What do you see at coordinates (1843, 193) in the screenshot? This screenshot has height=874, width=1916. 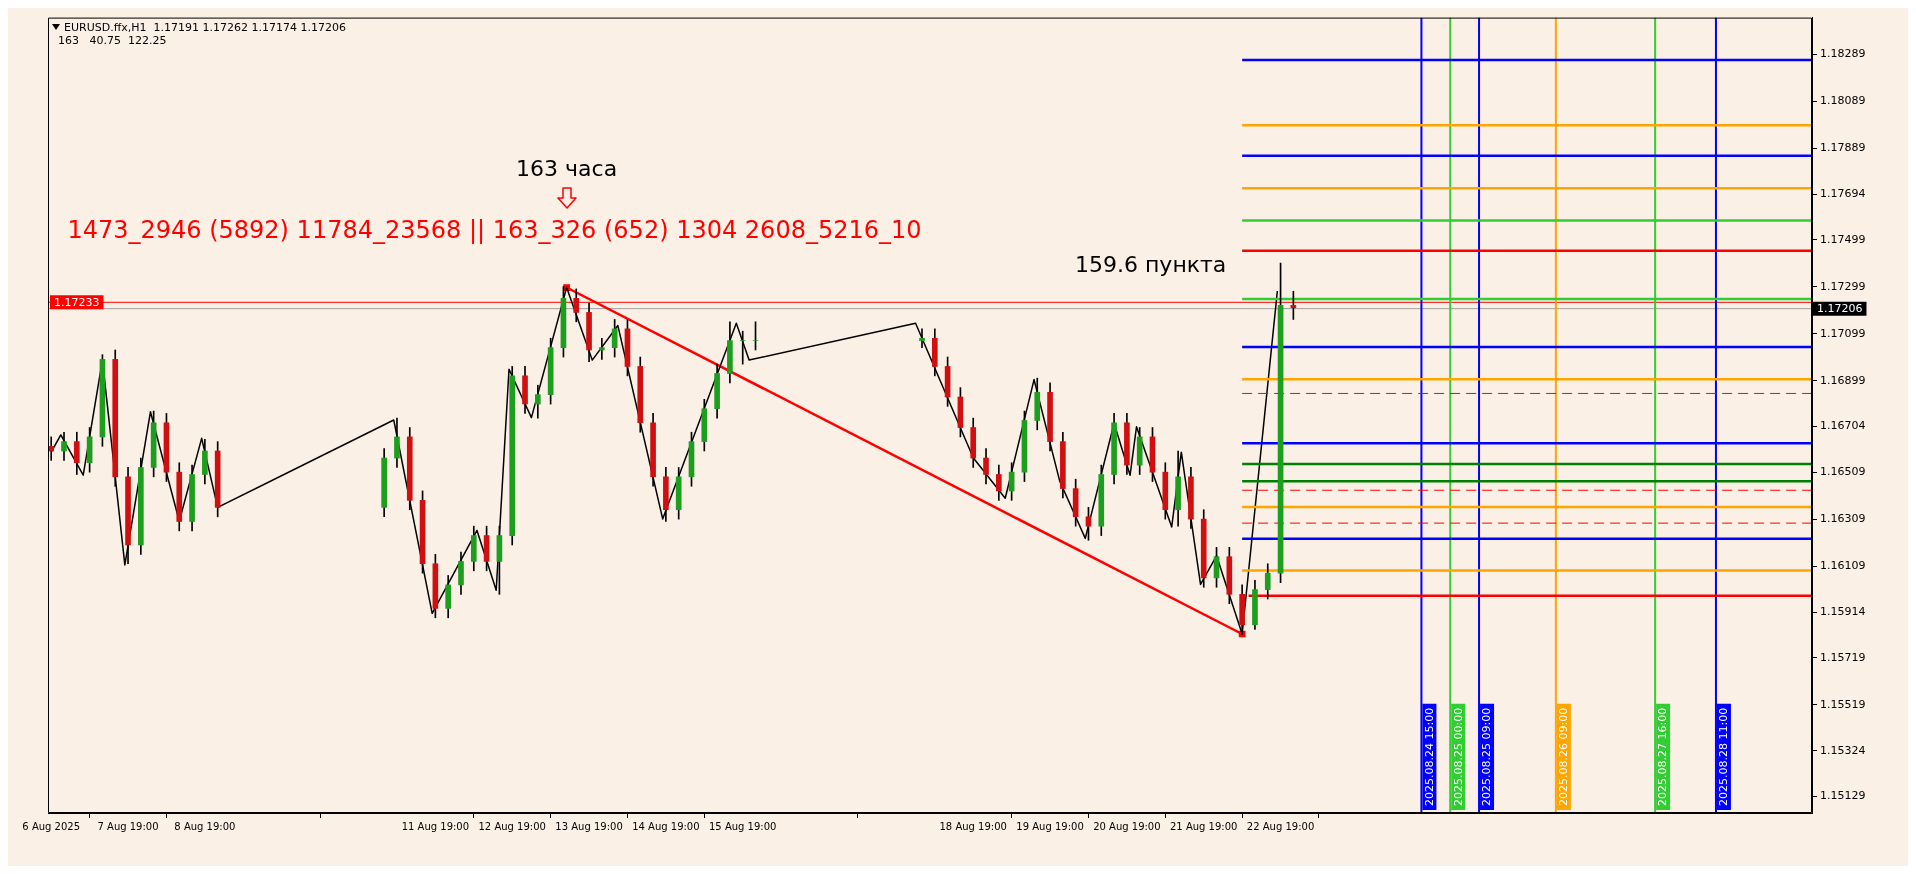 I see `y-tick-label: 1.17694` at bounding box center [1843, 193].